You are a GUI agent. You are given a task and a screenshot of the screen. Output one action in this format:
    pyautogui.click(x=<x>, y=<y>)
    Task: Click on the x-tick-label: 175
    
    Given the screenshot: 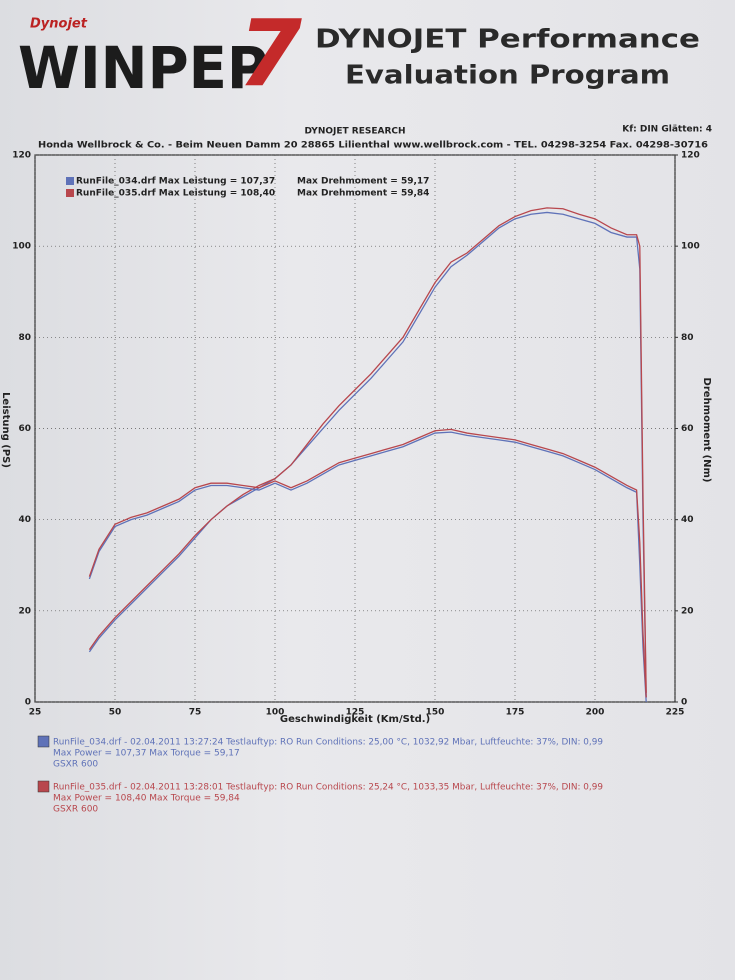 What is the action you would take?
    pyautogui.click(x=515, y=713)
    